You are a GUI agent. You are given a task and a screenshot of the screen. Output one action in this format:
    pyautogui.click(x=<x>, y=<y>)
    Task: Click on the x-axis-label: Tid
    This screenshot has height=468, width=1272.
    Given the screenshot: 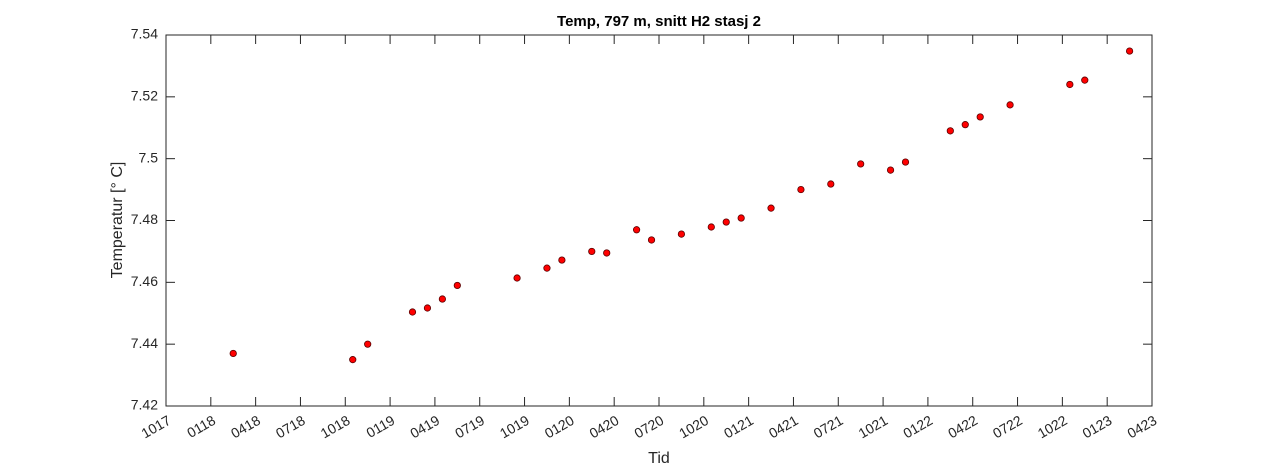 What is the action you would take?
    pyautogui.click(x=659, y=458)
    